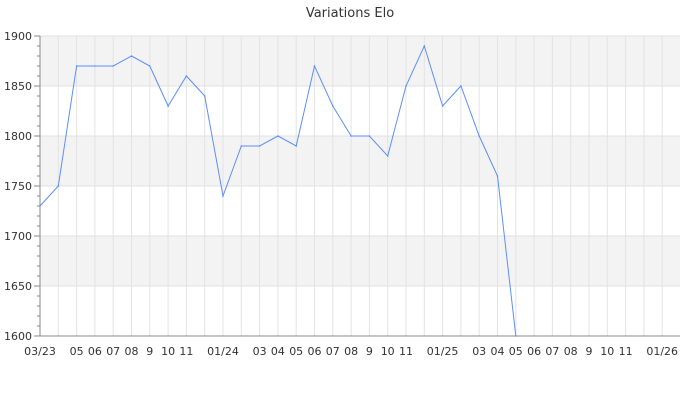  What do you see at coordinates (223, 351) in the screenshot?
I see `x-tick-label: 01/24` at bounding box center [223, 351].